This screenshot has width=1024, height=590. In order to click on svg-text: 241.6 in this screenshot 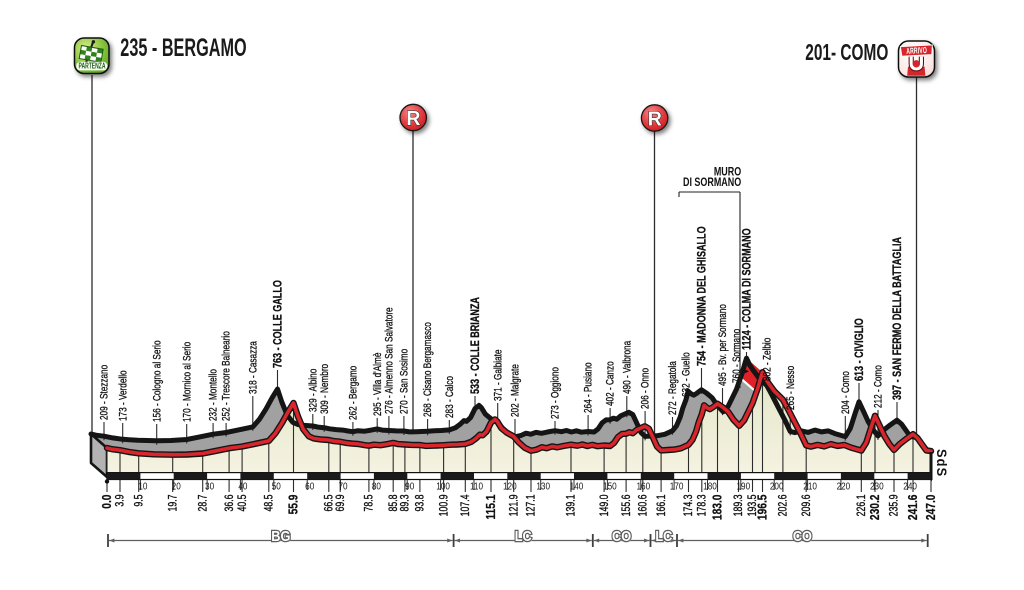, I will do `click(913, 507)`.